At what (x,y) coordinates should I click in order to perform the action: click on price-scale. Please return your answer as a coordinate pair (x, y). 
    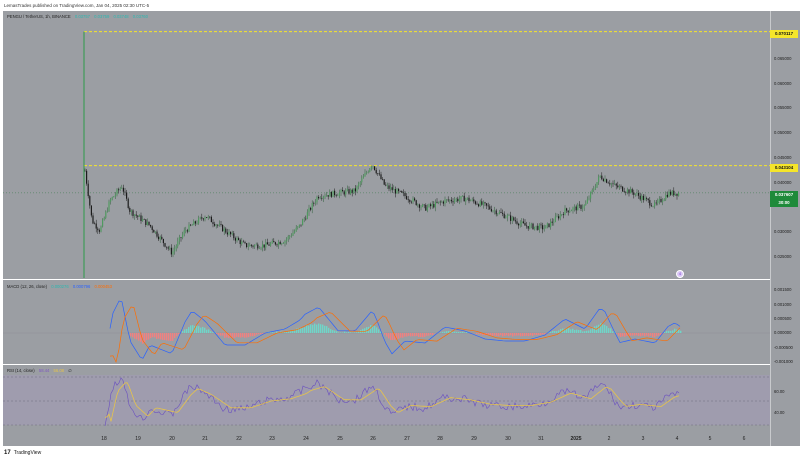
    Looking at the image, I should click on (785, 228).